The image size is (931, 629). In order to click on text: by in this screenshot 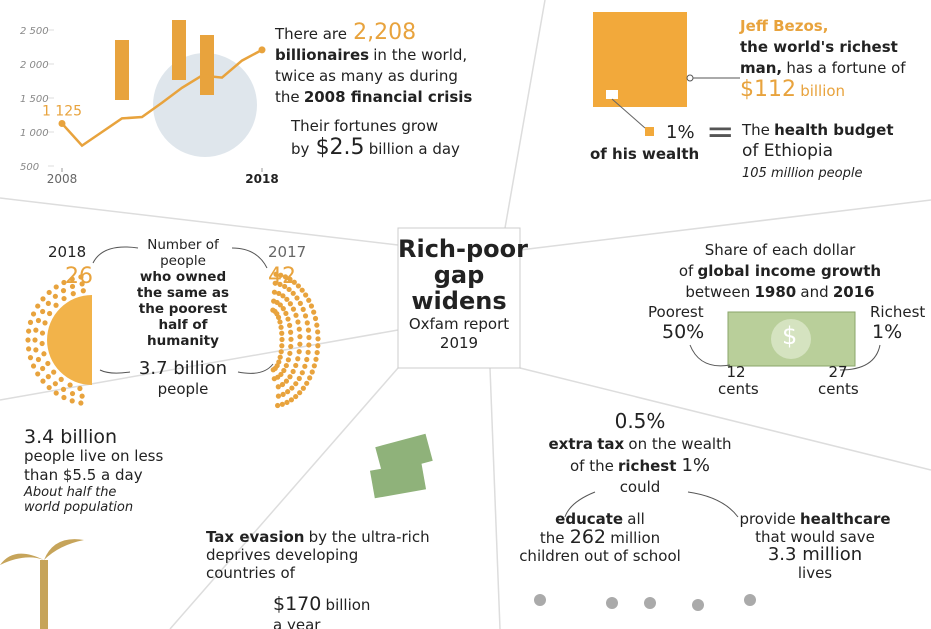, I will do `click(300, 149)`.